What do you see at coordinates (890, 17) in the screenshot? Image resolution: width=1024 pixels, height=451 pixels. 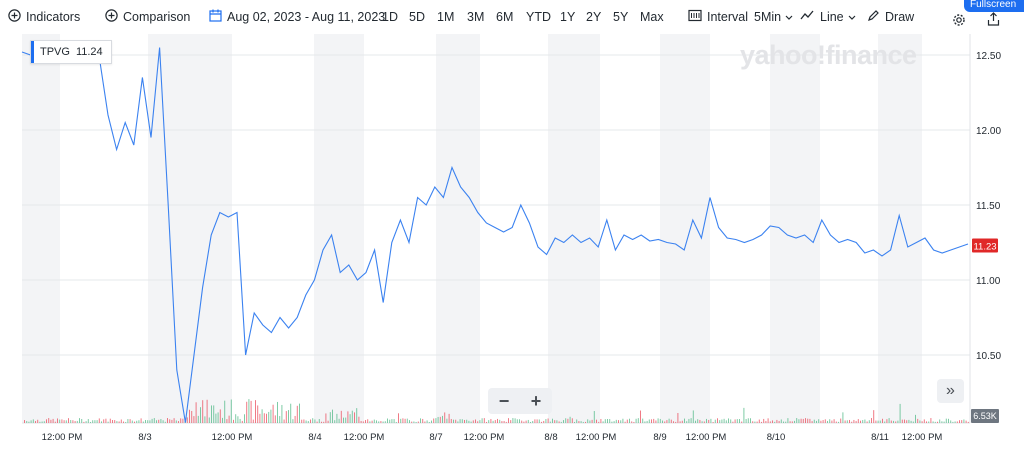 I see `draw-button: Draw` at bounding box center [890, 17].